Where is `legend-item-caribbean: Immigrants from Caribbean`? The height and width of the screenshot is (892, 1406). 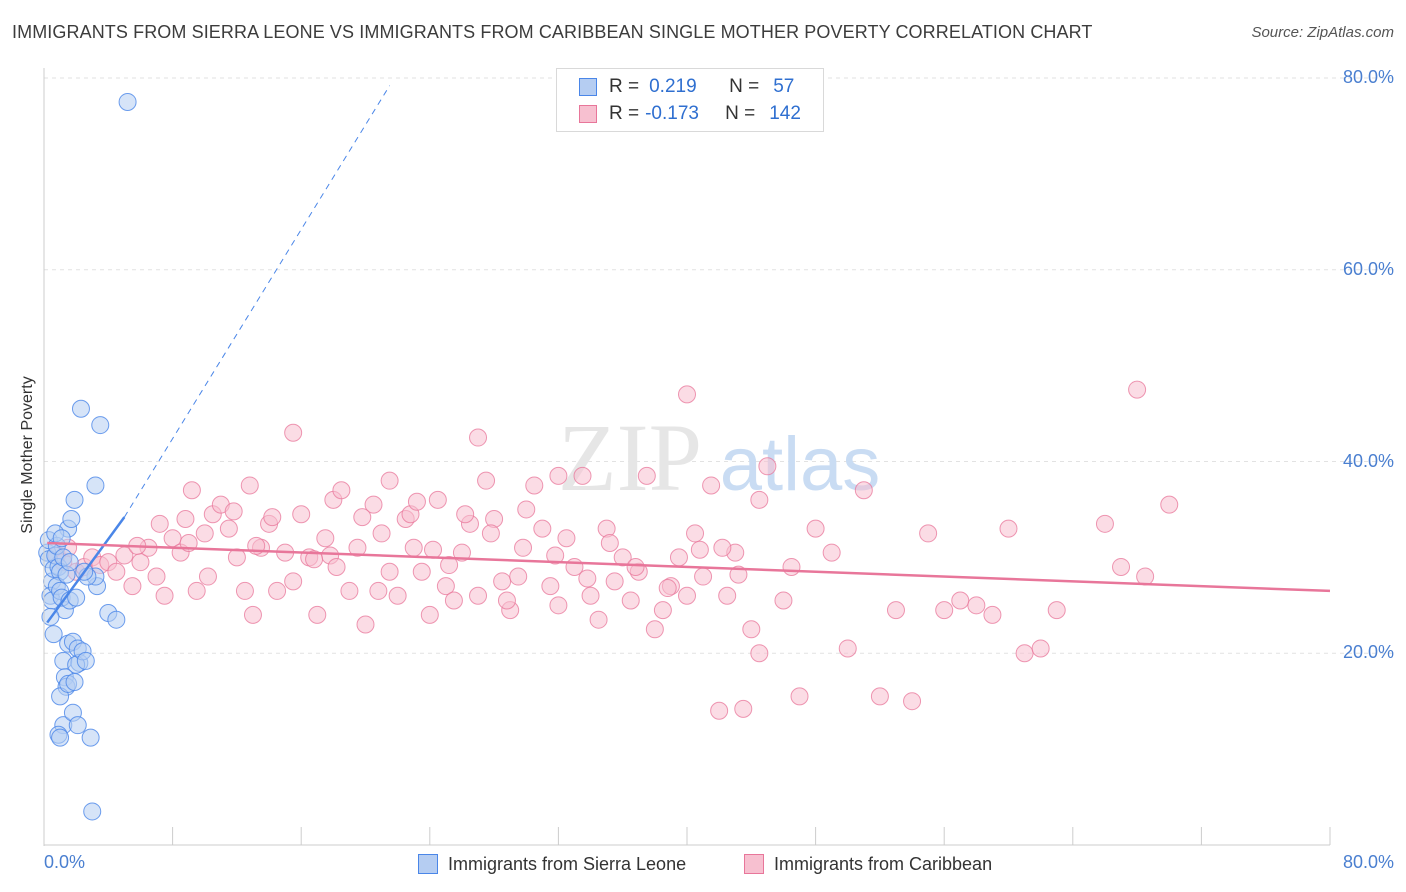
legend-item-caribbean: Immigrants from Caribbean is located at coordinates (868, 864).